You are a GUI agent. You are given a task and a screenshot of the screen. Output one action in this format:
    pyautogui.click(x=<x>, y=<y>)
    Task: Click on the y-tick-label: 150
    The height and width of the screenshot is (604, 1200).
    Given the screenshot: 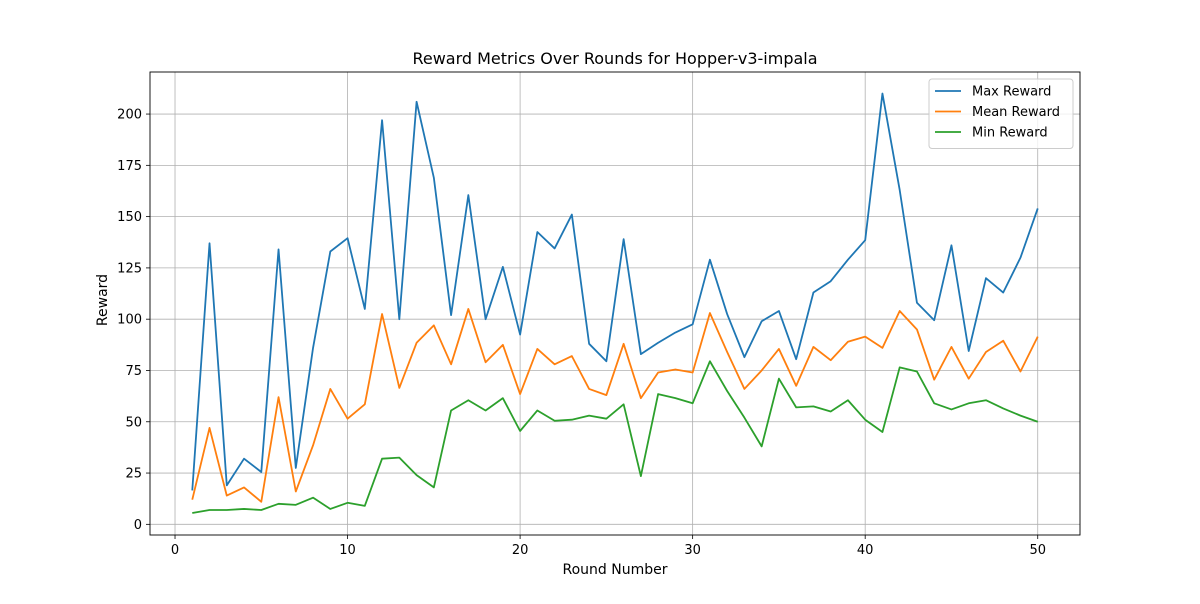 What is the action you would take?
    pyautogui.click(x=129, y=217)
    